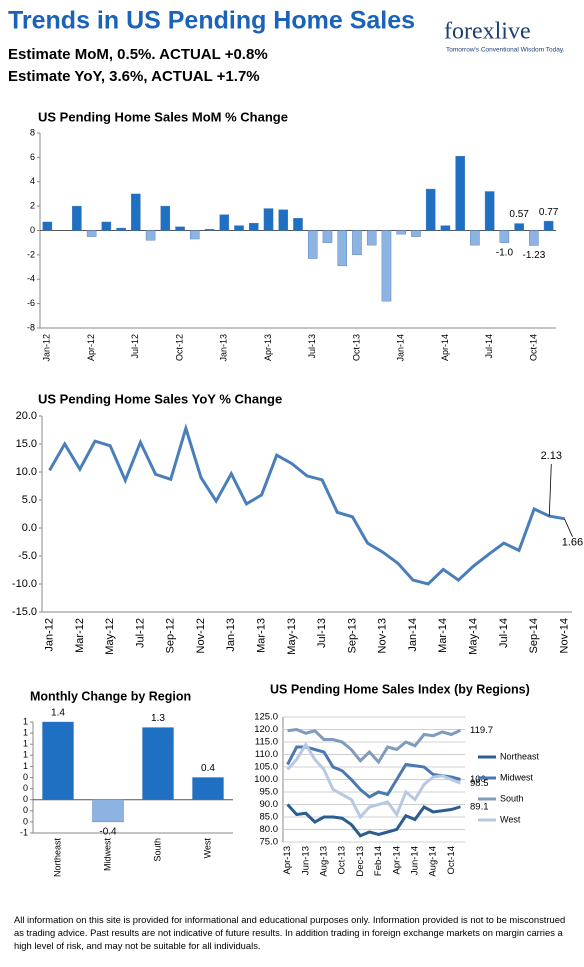  Describe the element at coordinates (414, 860) in the screenshot. I see `x-tick-label: Jun-14` at that location.